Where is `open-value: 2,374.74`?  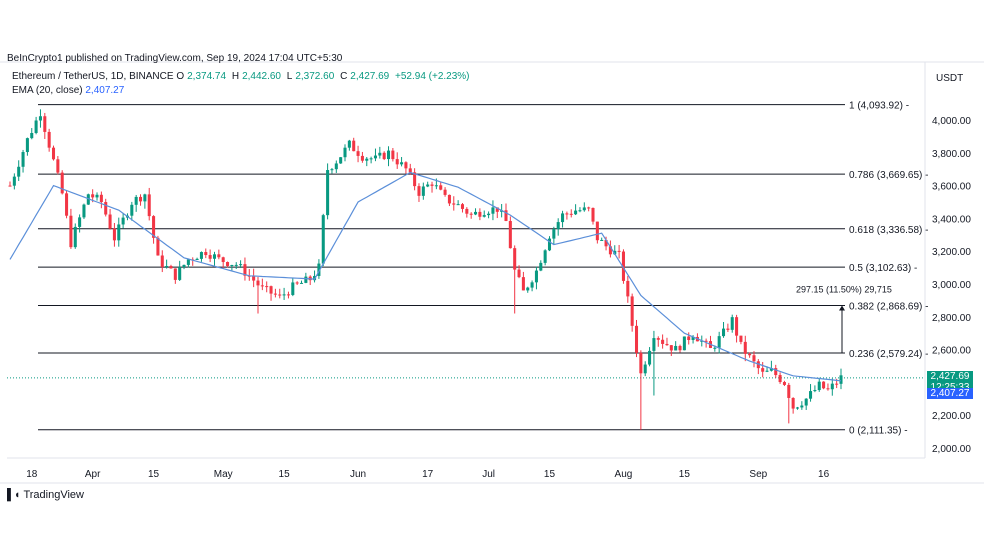
open-value: 2,374.74 is located at coordinates (207, 76).